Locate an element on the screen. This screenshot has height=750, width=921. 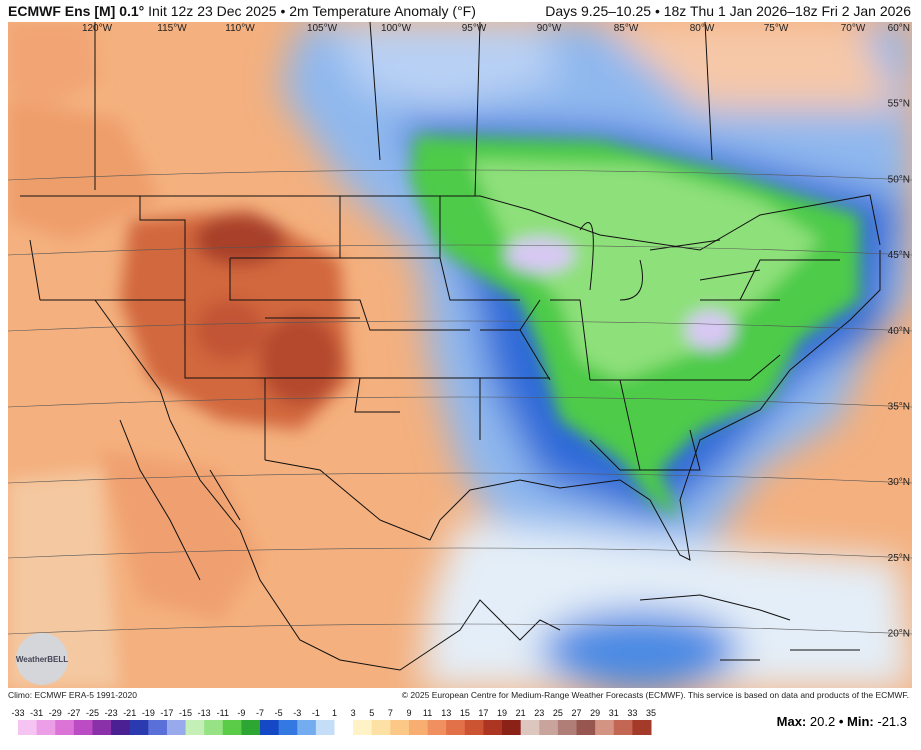
logo: WeatherBELL is located at coordinates (42, 659).